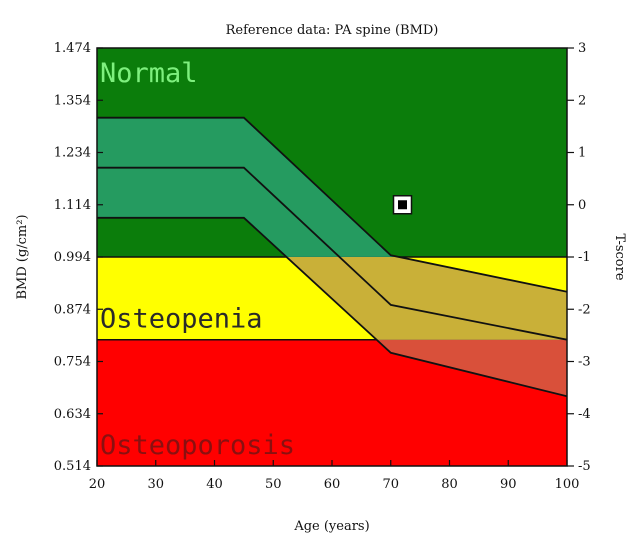  Describe the element at coordinates (72, 153) in the screenshot. I see `y-tick-label: 1.234` at that location.